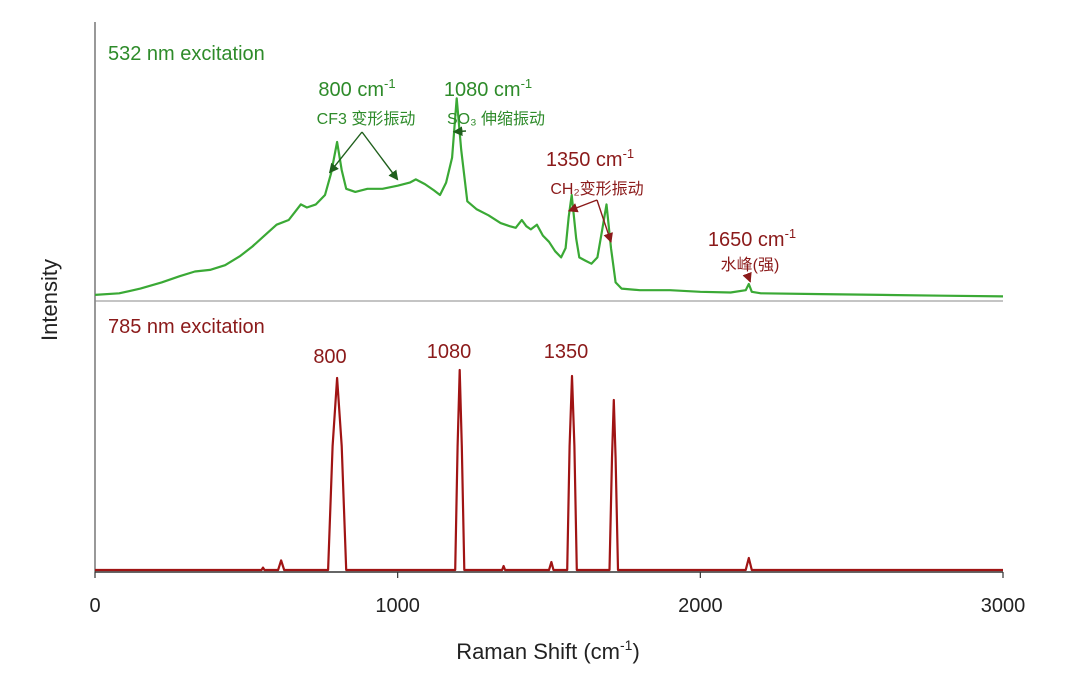  I want to click on series-label-785: 785 nm excitation, so click(186, 327).